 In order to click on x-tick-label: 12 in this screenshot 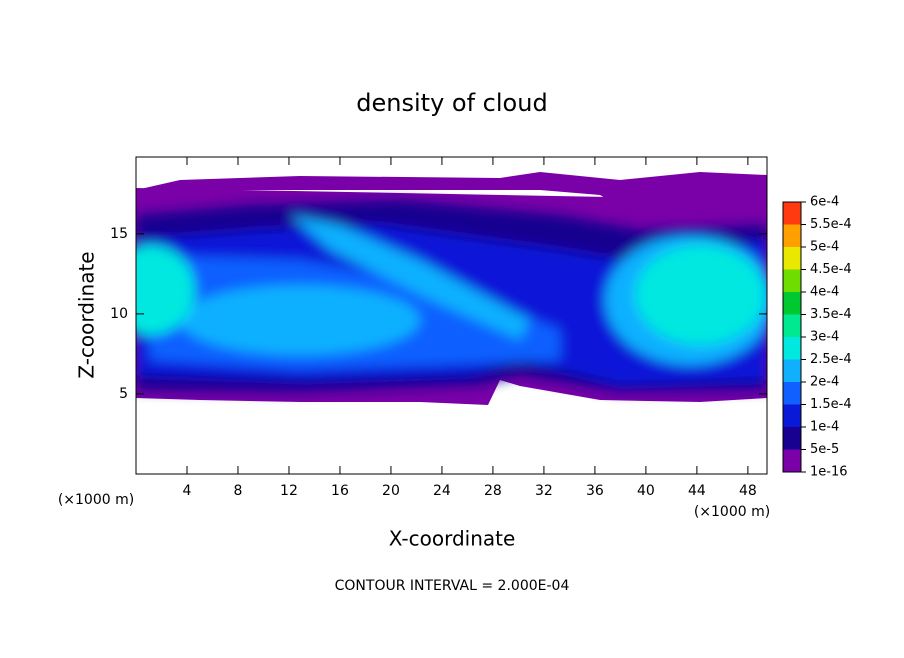, I will do `click(289, 491)`.